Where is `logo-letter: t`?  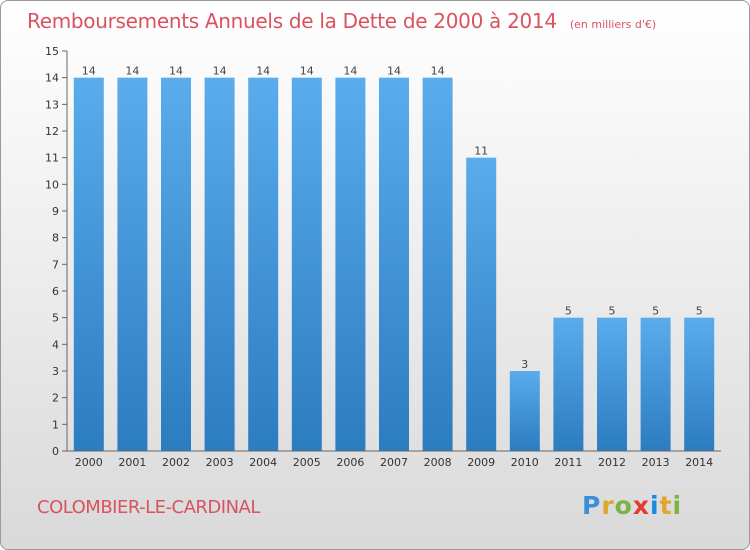
logo-letter: t is located at coordinates (666, 505).